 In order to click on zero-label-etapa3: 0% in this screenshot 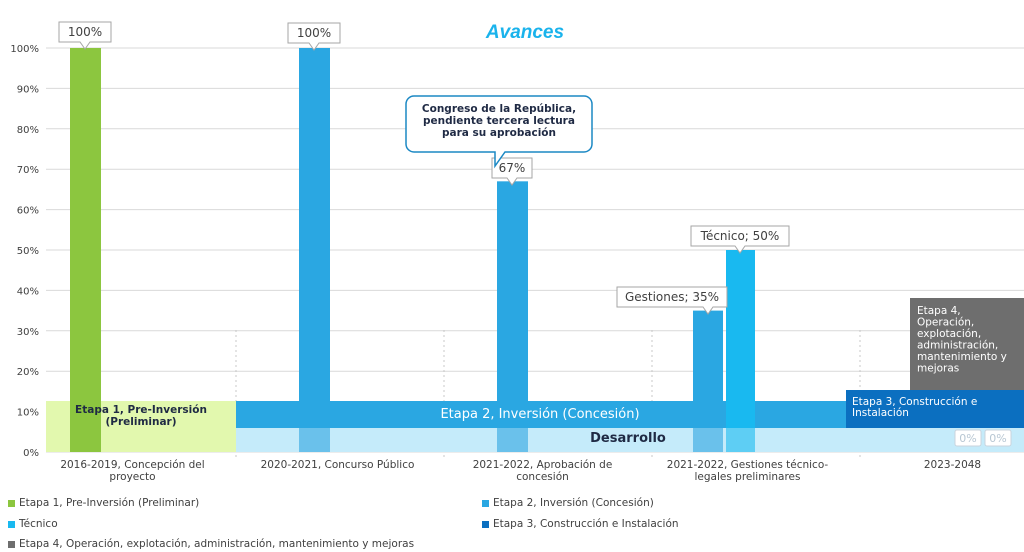, I will do `click(967, 438)`.